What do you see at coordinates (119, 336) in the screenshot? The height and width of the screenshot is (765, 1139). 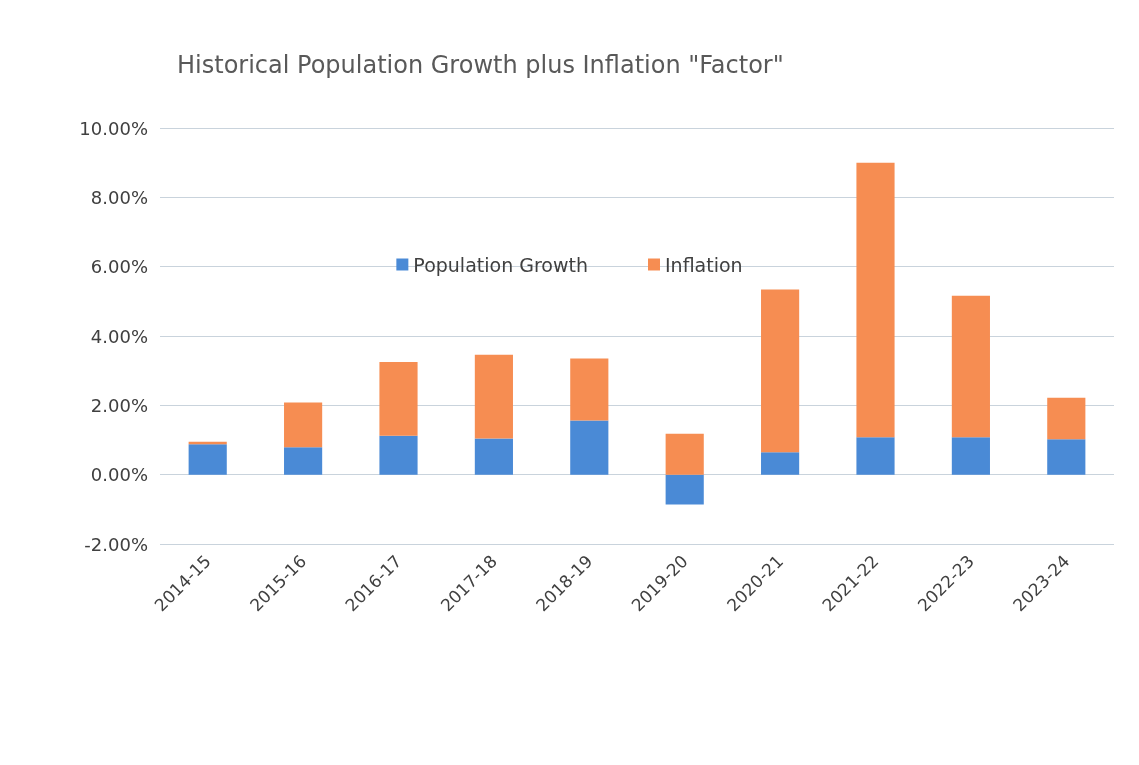 I see `y-tick-label: 4.00%` at bounding box center [119, 336].